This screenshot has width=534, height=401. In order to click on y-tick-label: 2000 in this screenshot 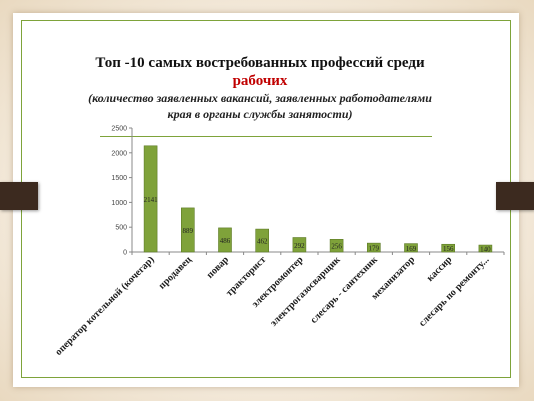, I will do `click(119, 153)`.